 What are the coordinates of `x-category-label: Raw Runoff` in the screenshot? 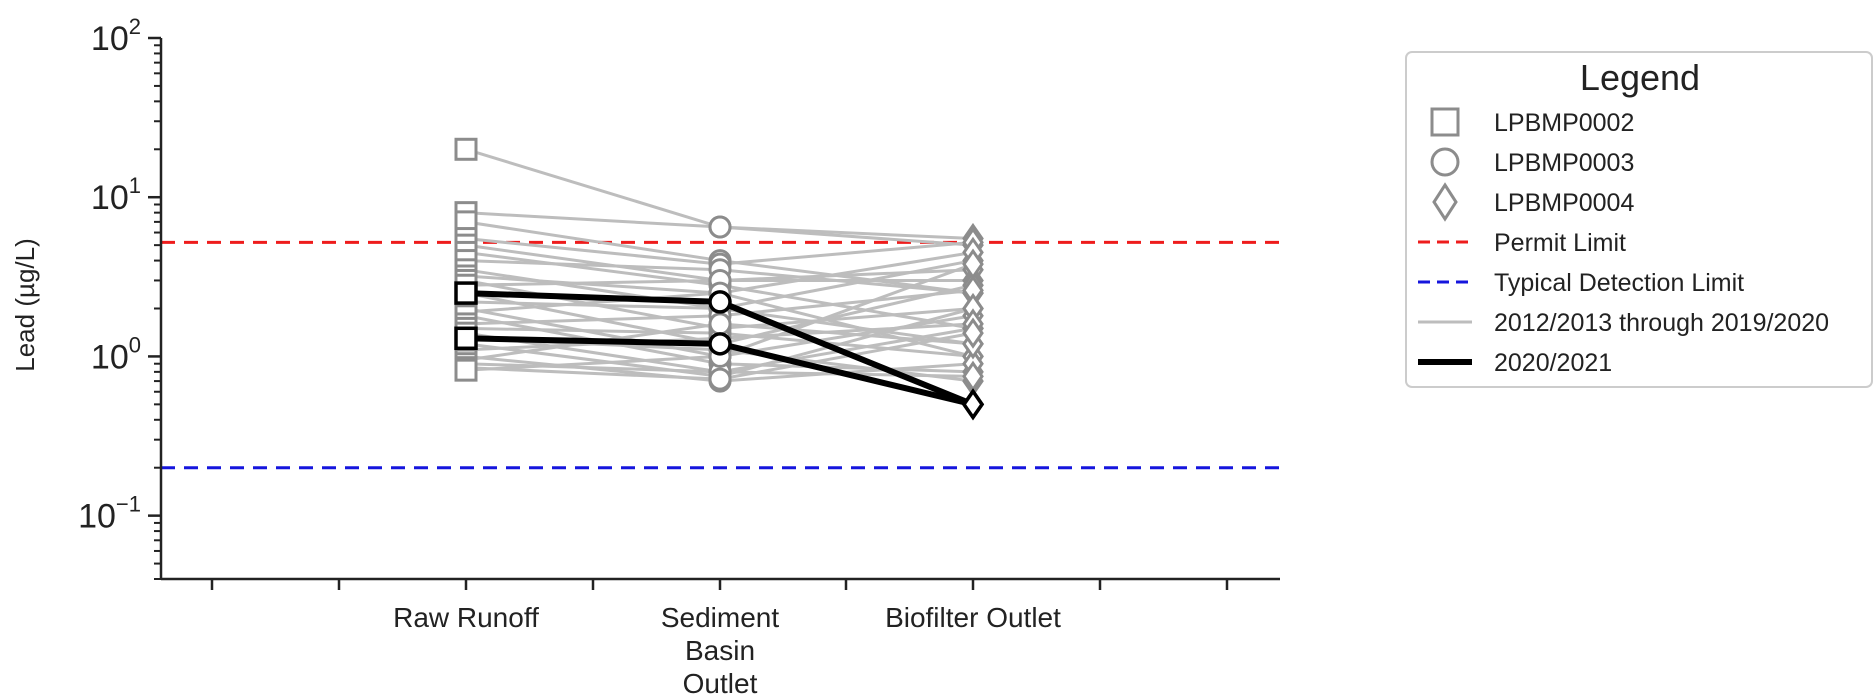 It's located at (466, 617).